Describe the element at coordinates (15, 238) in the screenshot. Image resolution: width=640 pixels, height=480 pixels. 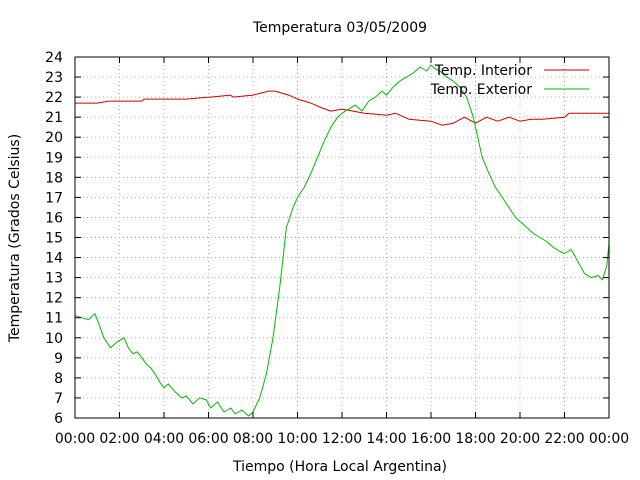
I see `y-axis-title: Temperatura (Grados Celsius)` at that location.